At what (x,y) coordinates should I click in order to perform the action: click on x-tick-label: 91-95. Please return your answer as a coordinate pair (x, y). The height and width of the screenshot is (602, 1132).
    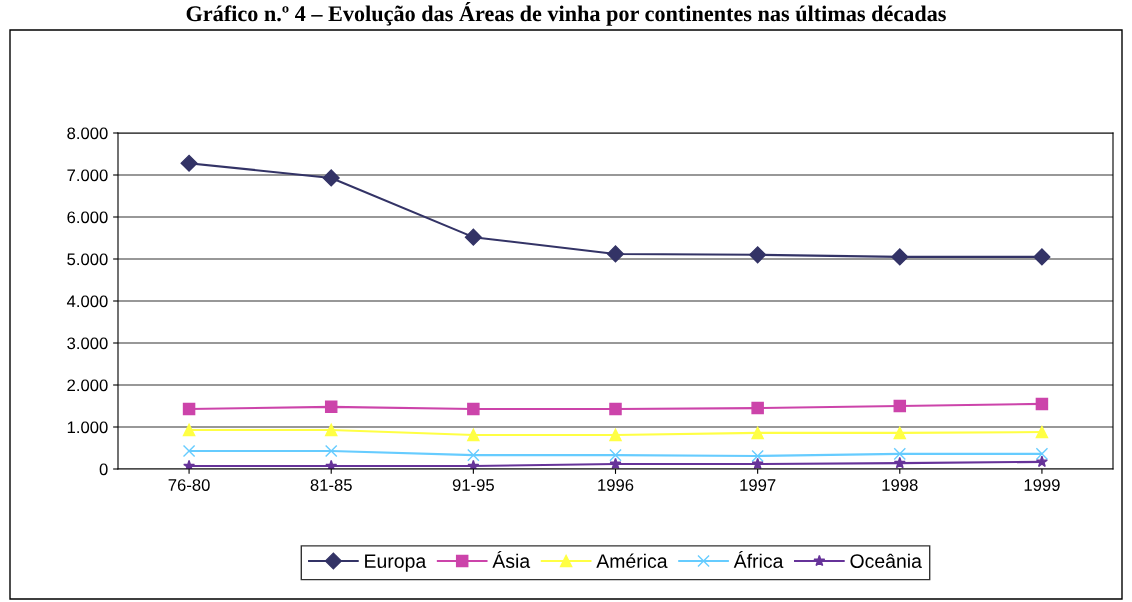
    Looking at the image, I should click on (473, 485).